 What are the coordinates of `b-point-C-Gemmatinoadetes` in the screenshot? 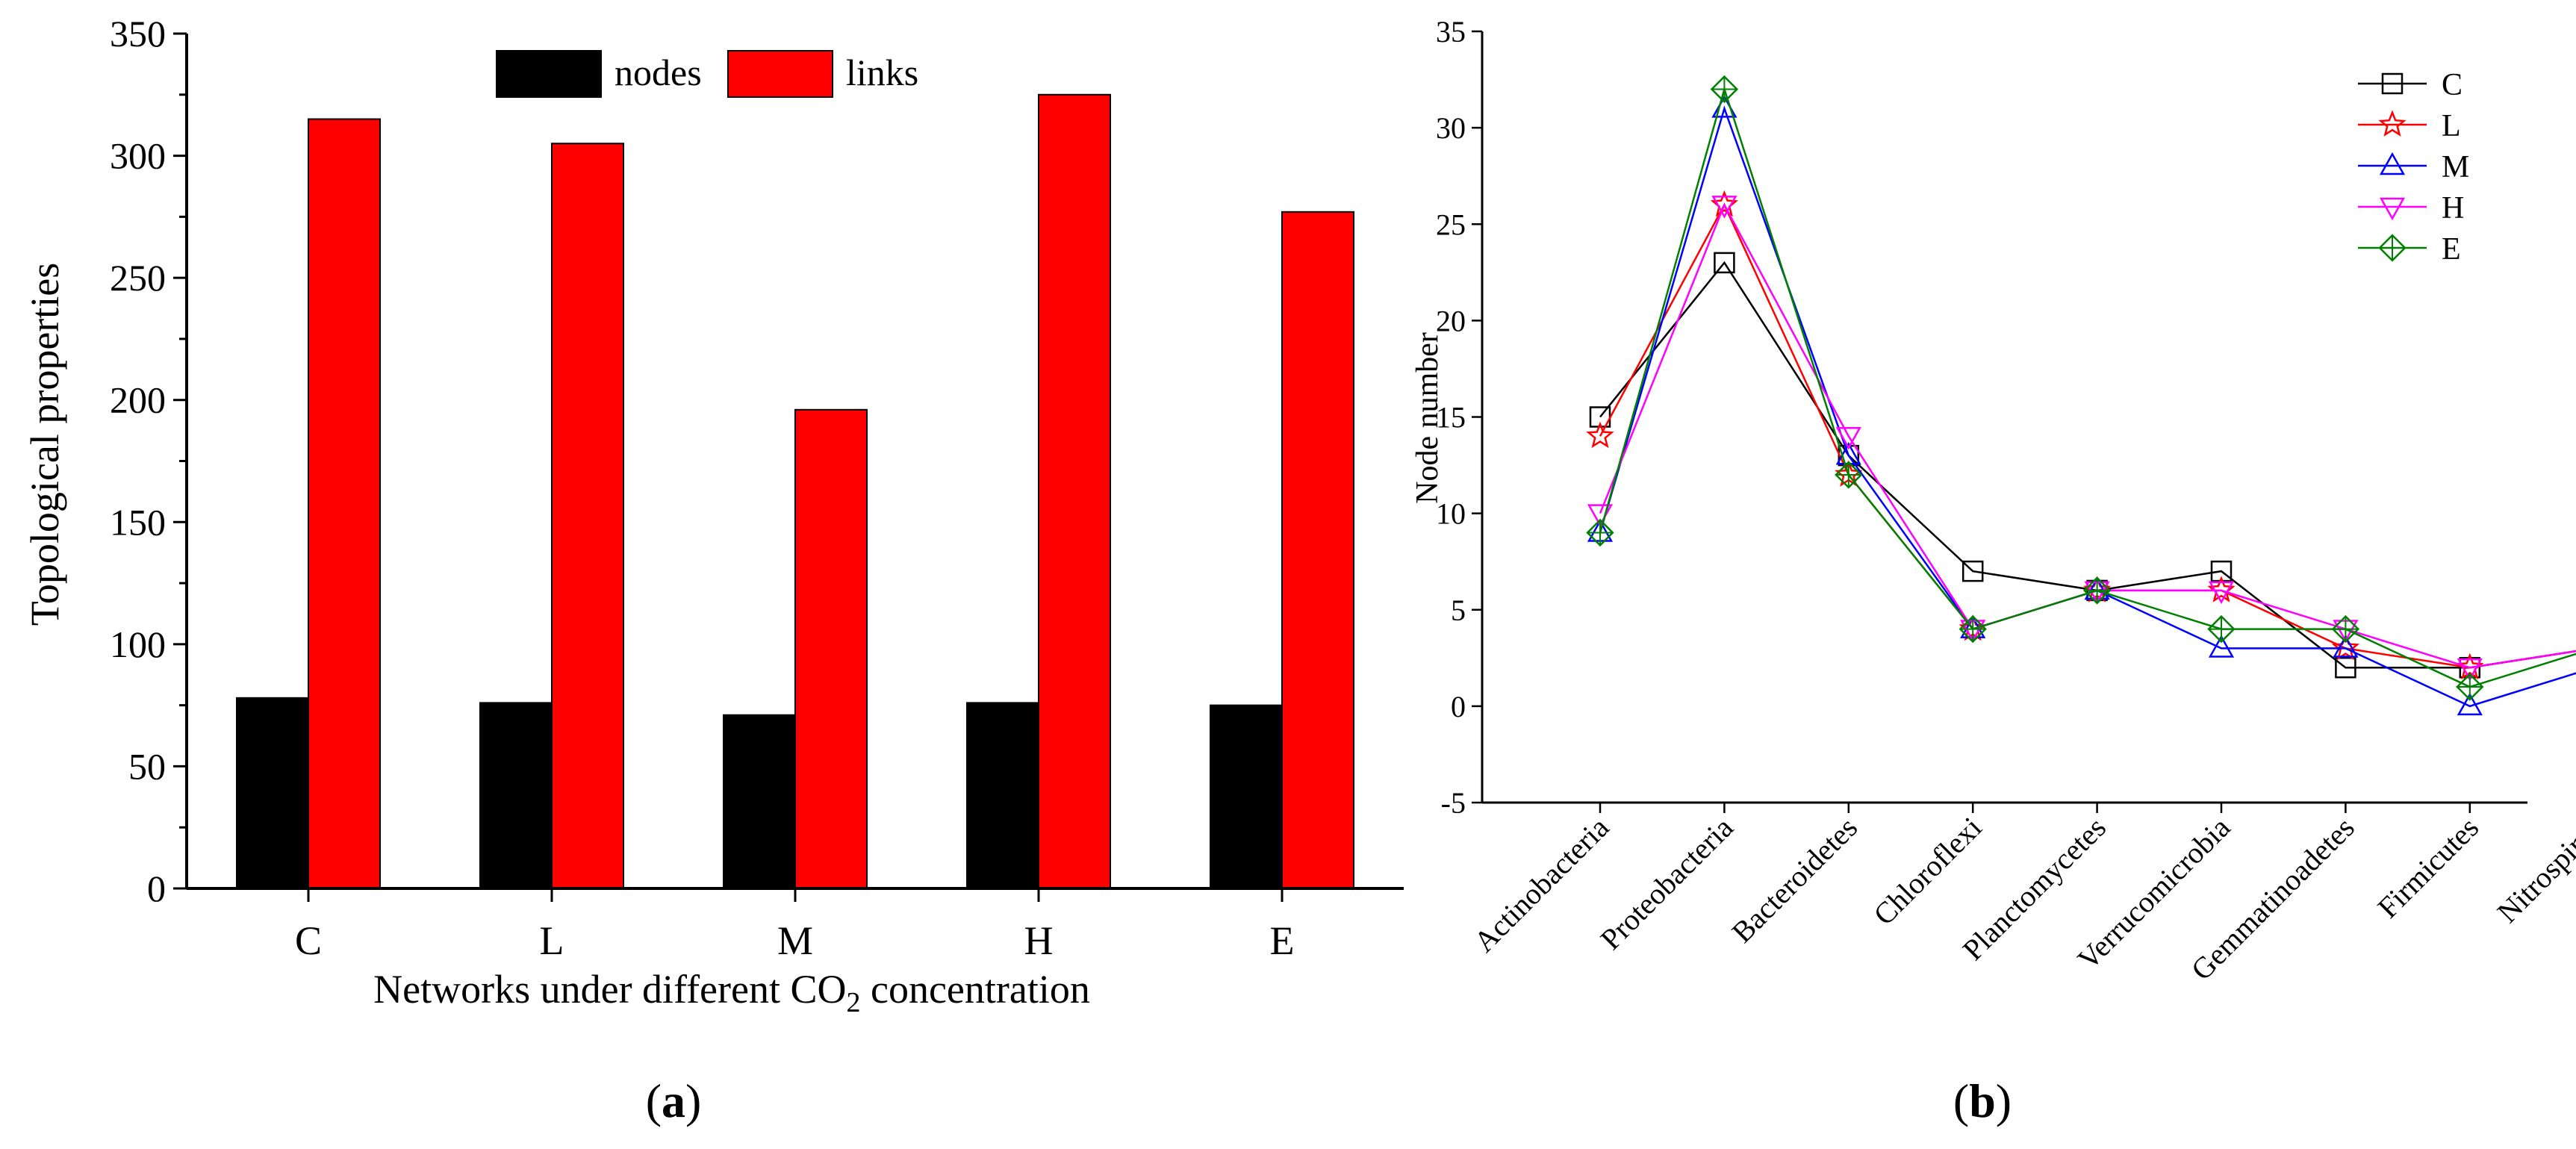 It's located at (2345, 667).